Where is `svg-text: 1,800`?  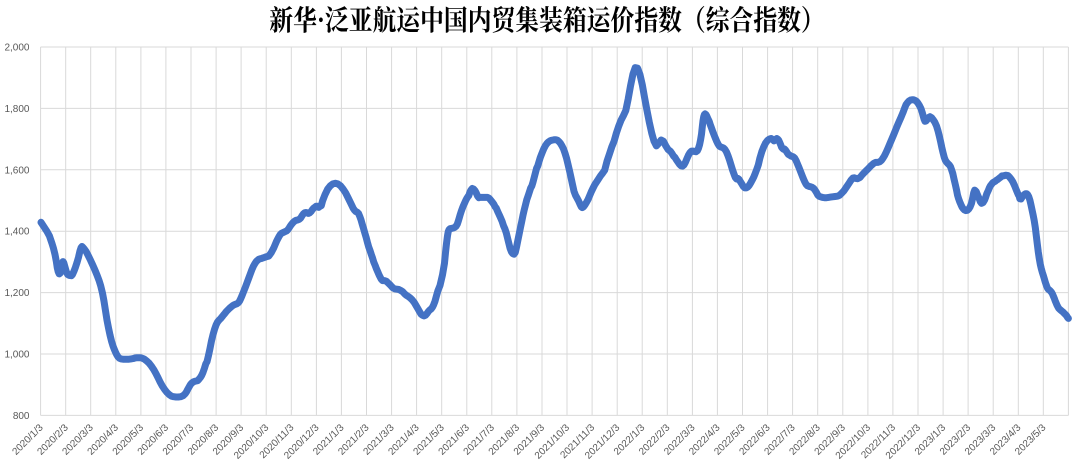 svg-text: 1,800 is located at coordinates (16, 109).